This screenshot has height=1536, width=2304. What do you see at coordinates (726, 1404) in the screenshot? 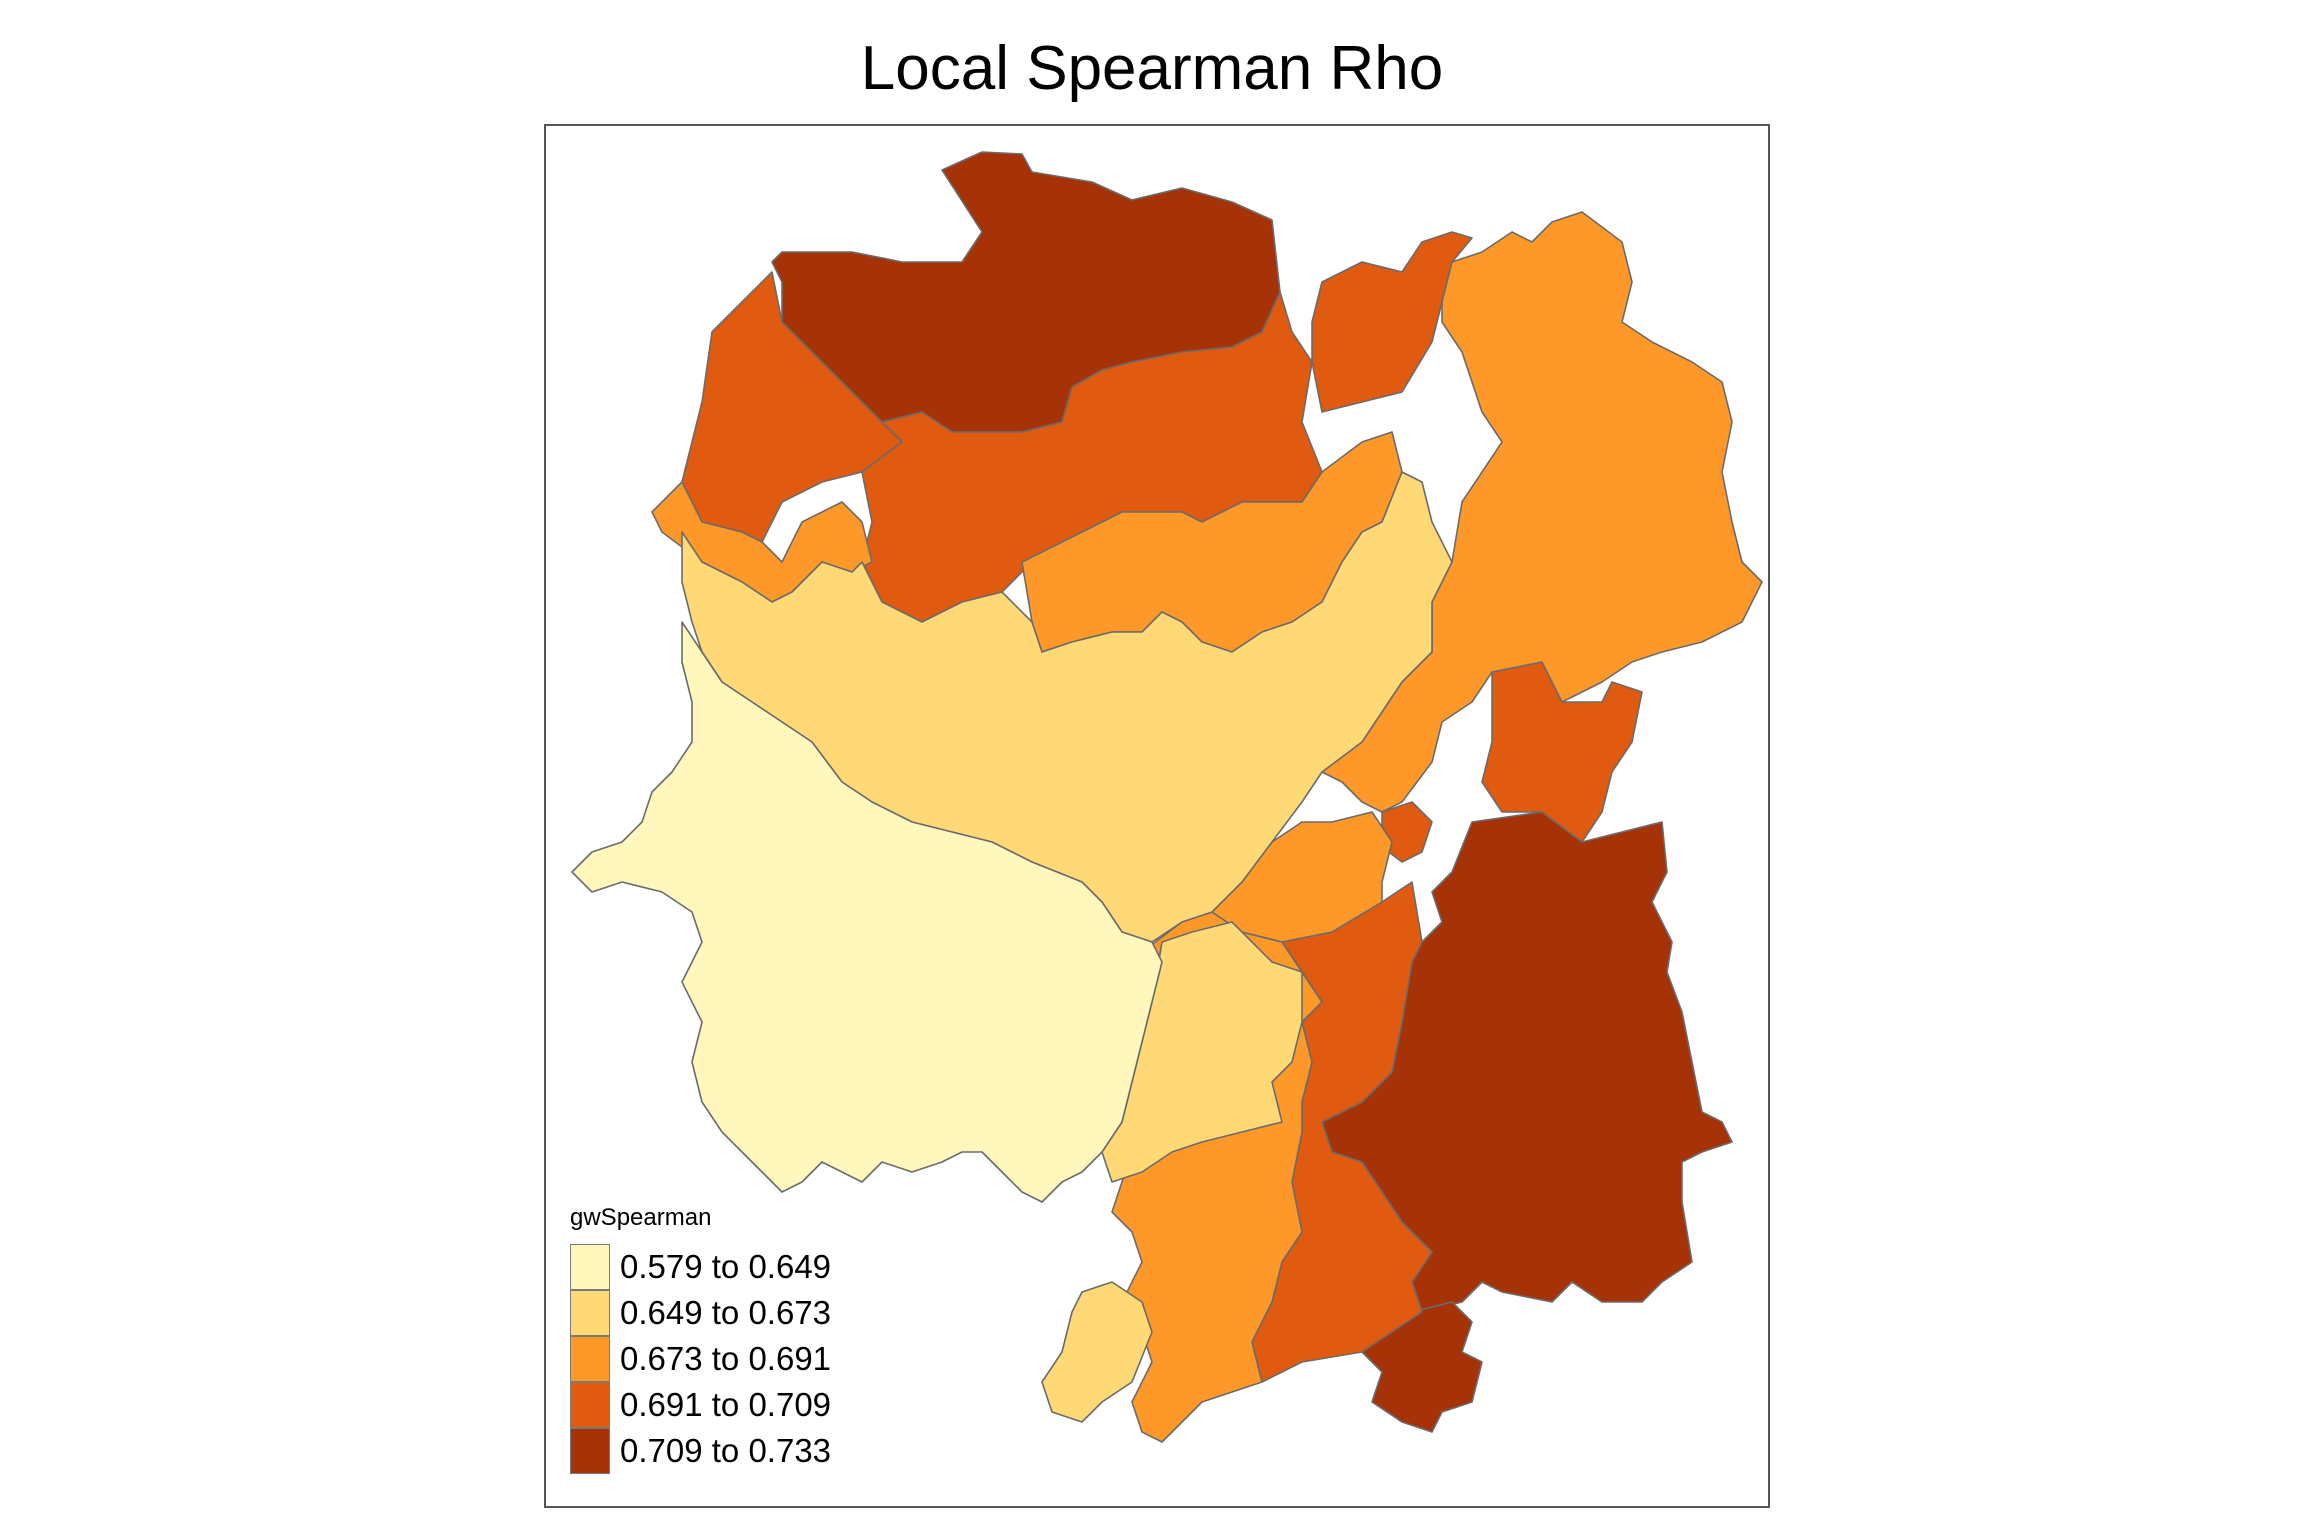
I see `legend-label: 0.691 to 0.709` at bounding box center [726, 1404].